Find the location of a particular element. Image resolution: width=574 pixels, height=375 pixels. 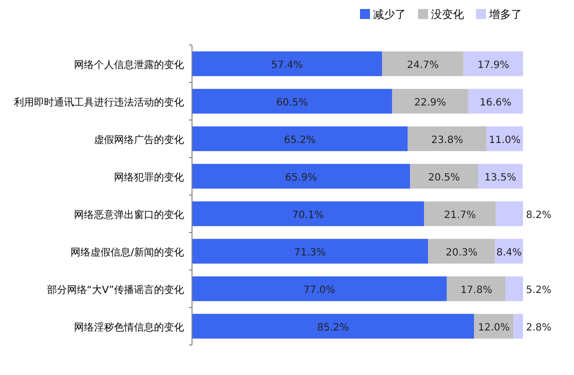

data-label: 17.9% is located at coordinates (493, 65).